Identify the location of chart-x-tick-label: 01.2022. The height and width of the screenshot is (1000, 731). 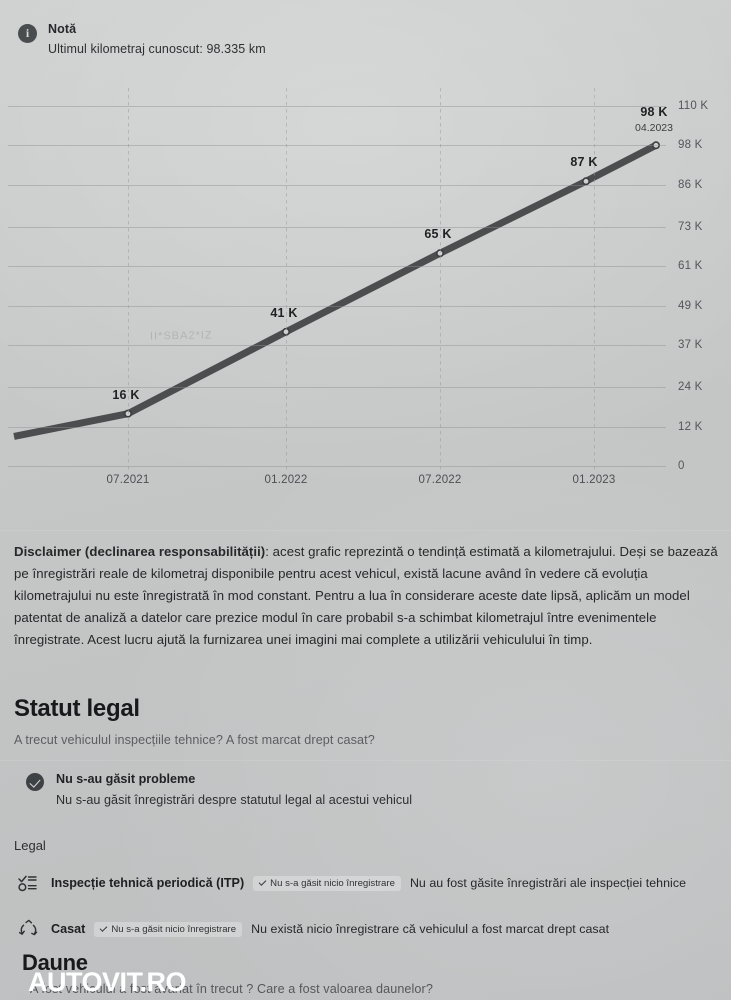
(286, 480).